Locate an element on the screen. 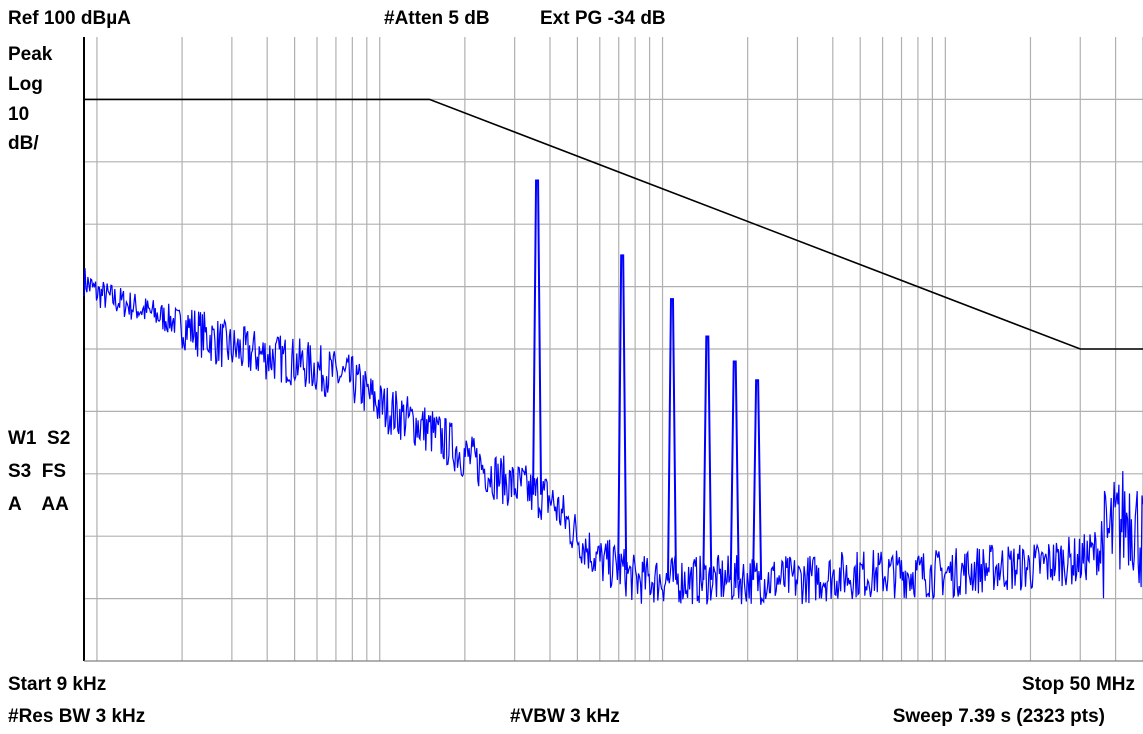 The image size is (1143, 734). stop-frequency: Stop 50 MHz is located at coordinates (1078, 684).